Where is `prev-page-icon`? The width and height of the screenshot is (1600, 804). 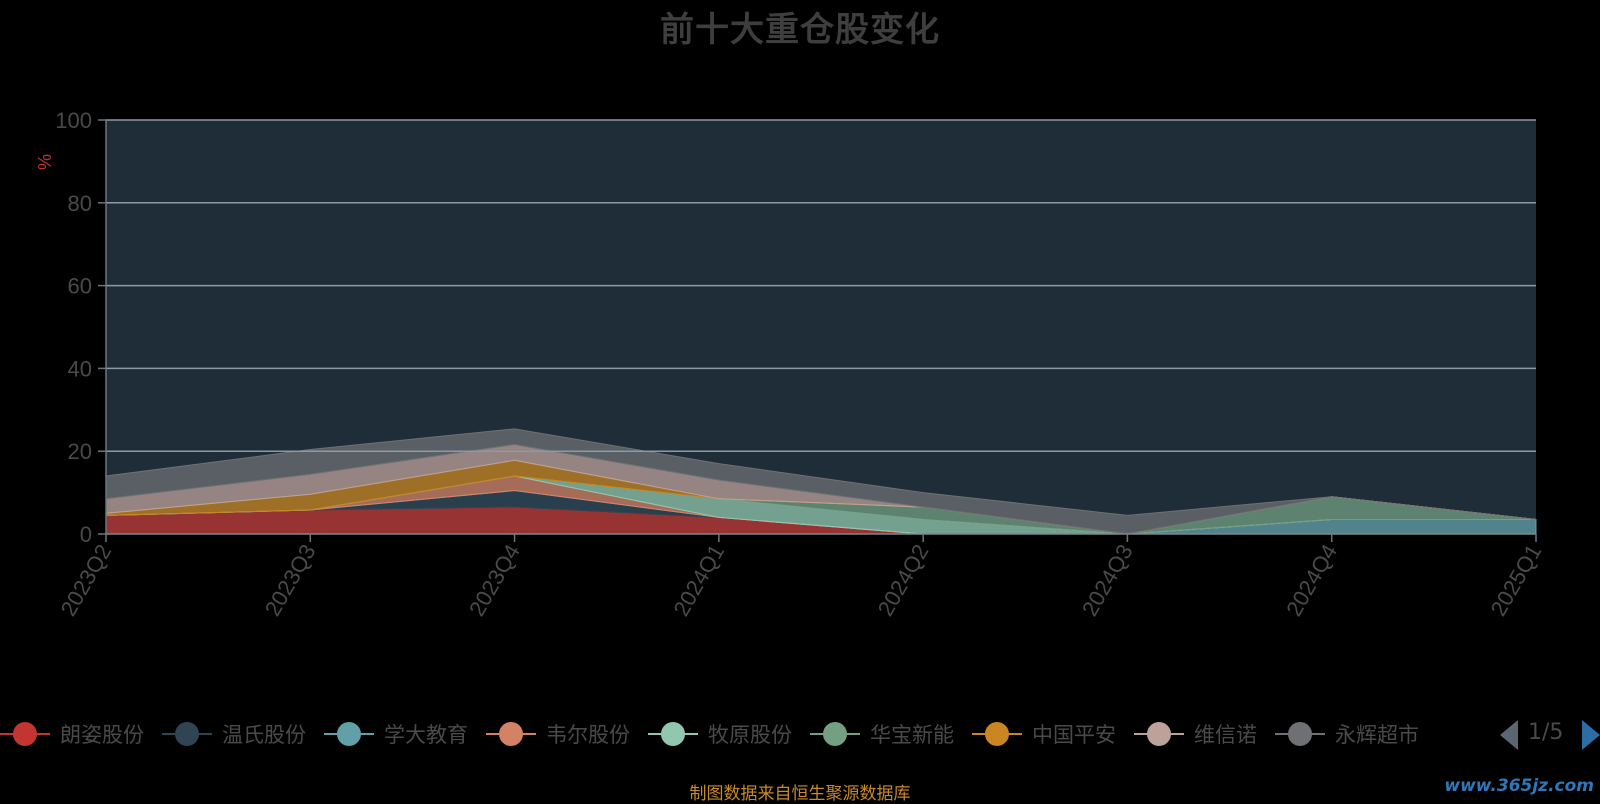 prev-page-icon is located at coordinates (1509, 735).